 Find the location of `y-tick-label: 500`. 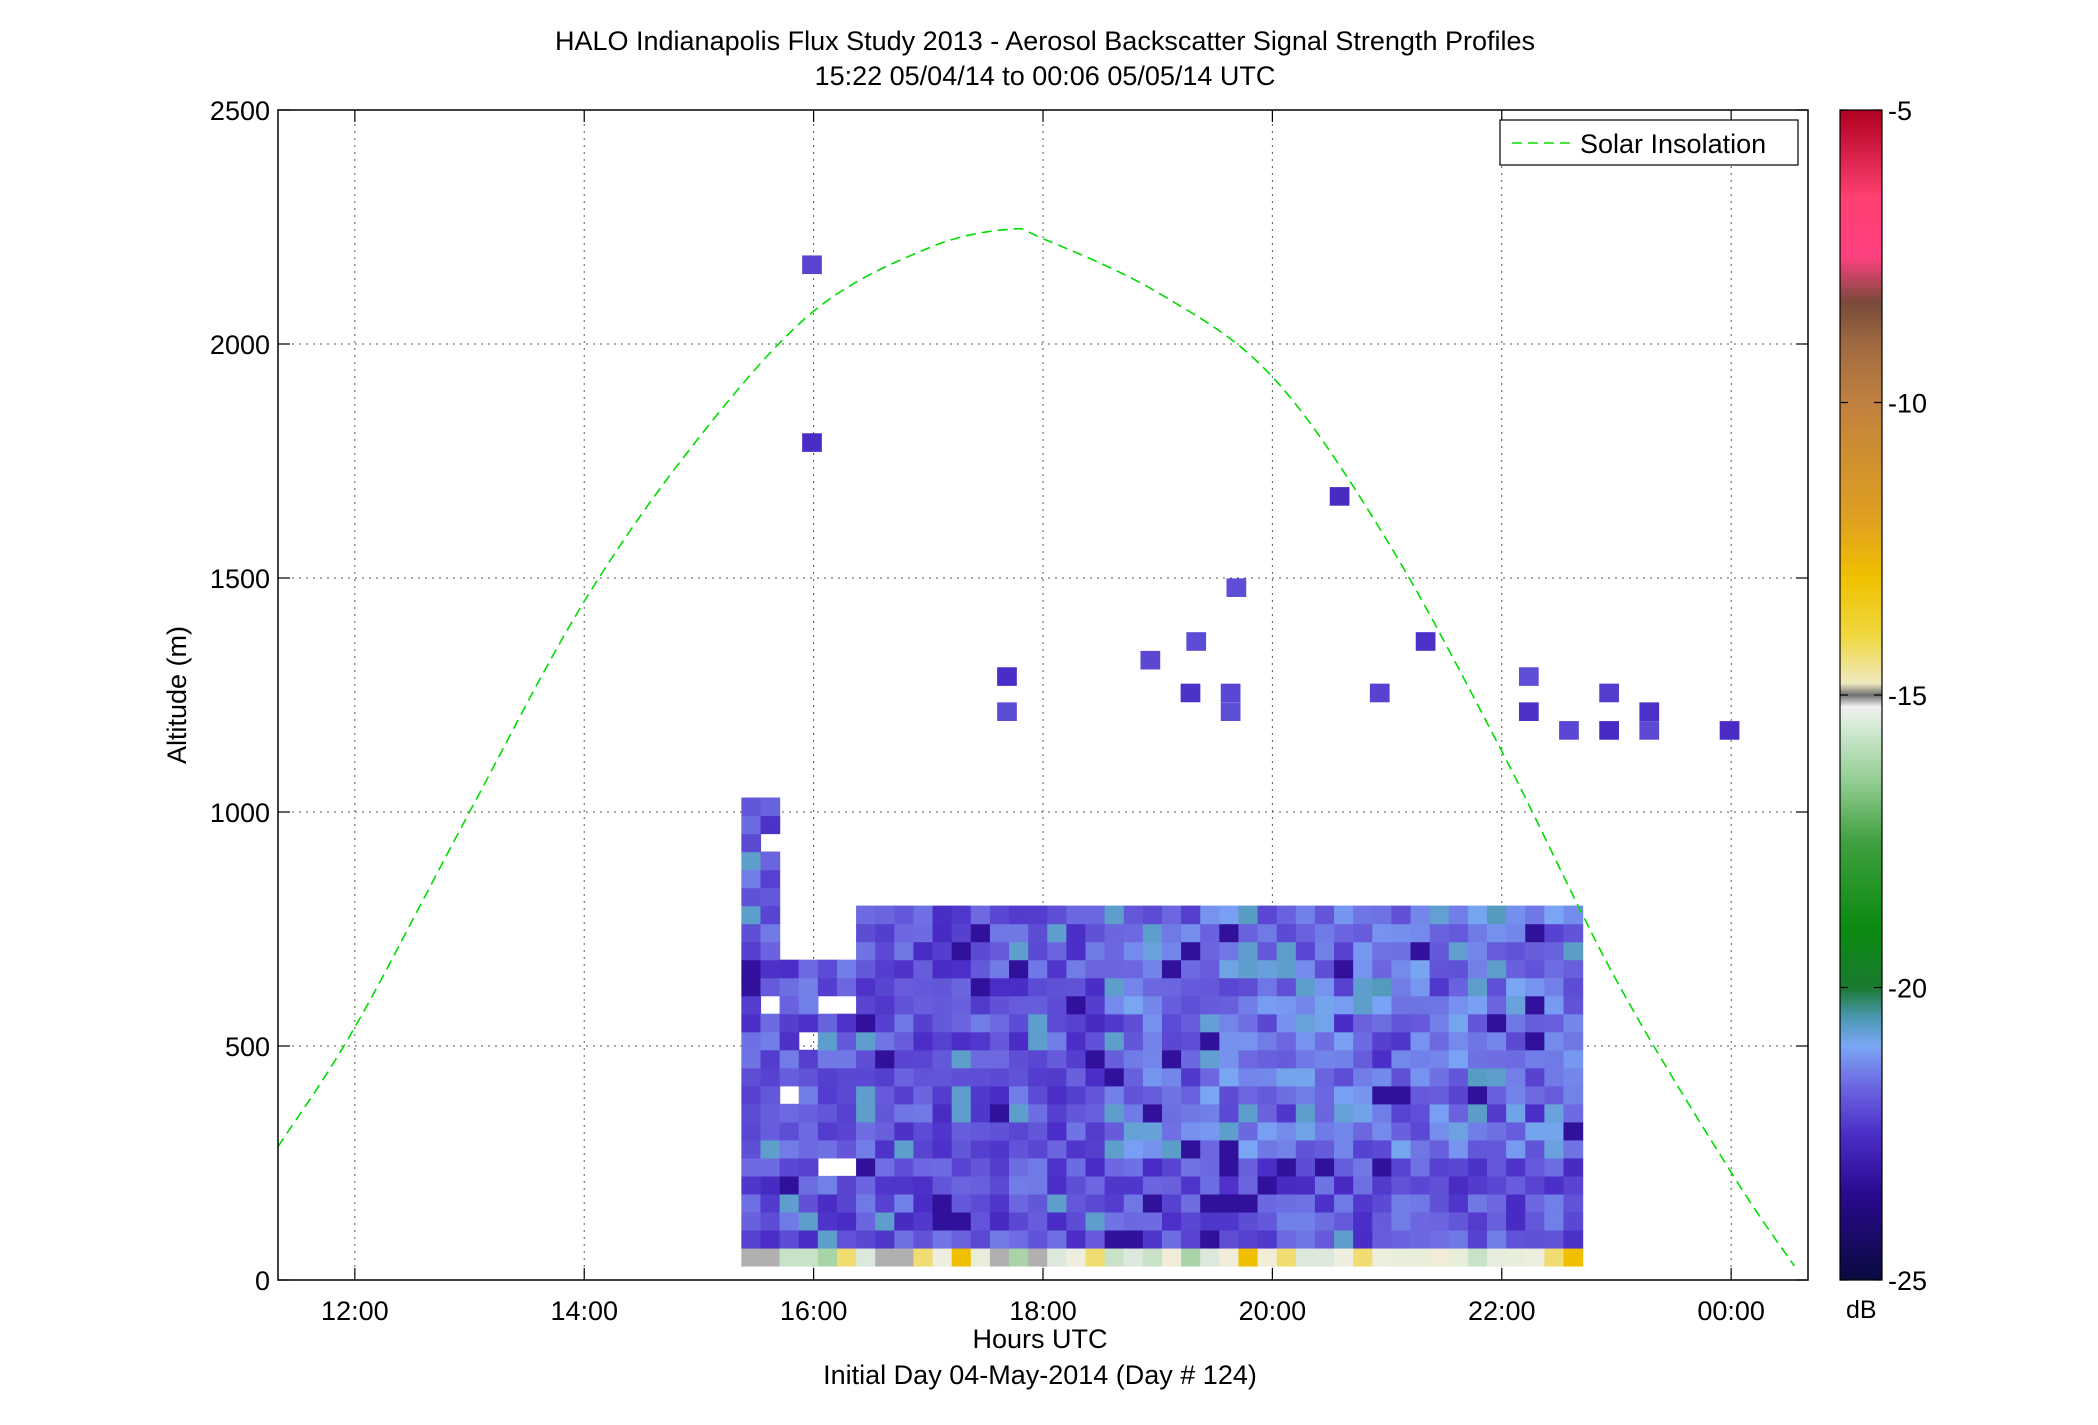

y-tick-label: 500 is located at coordinates (247, 1047).